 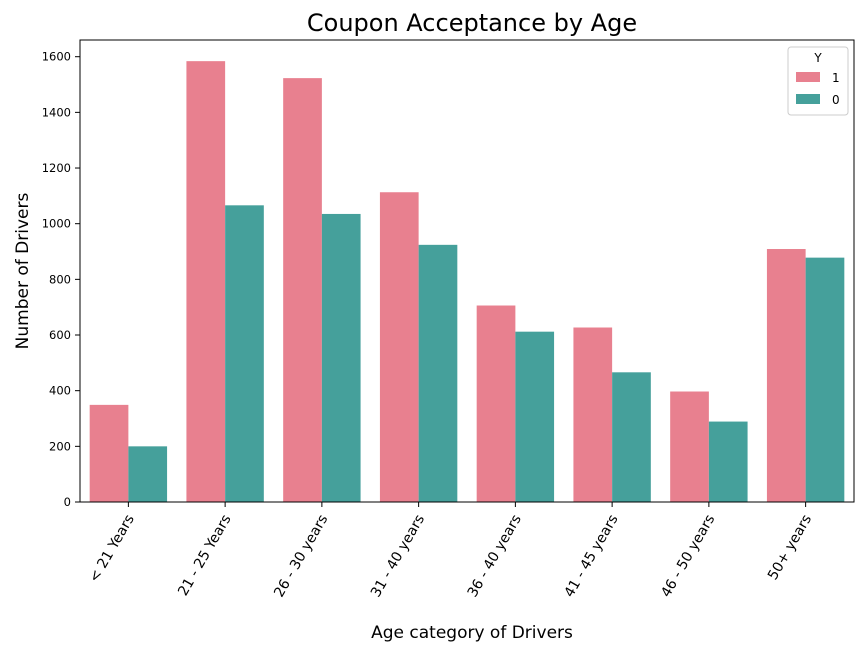 I want to click on y-tick-label: 0, so click(x=67, y=502).